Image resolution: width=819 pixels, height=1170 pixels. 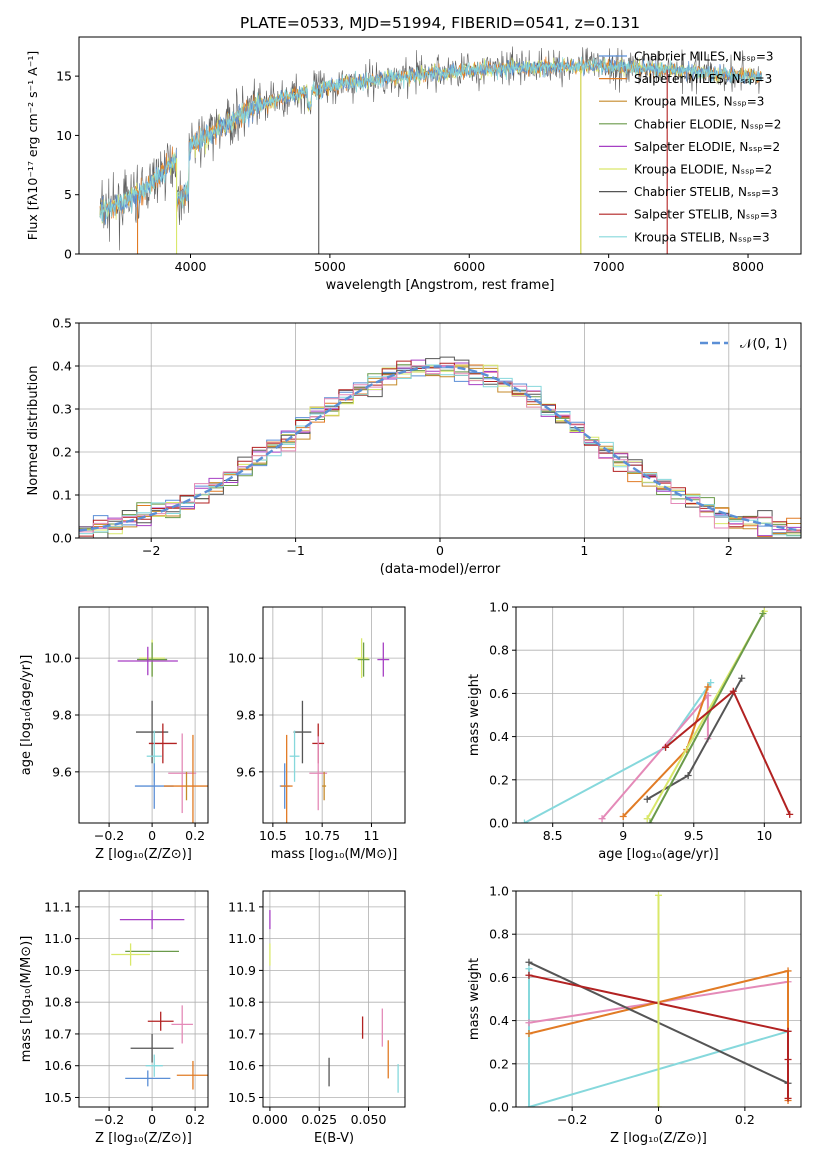 What do you see at coordinates (650, 821) in the screenshot?
I see `weight-marker-chabrier_elodie` at bounding box center [650, 821].